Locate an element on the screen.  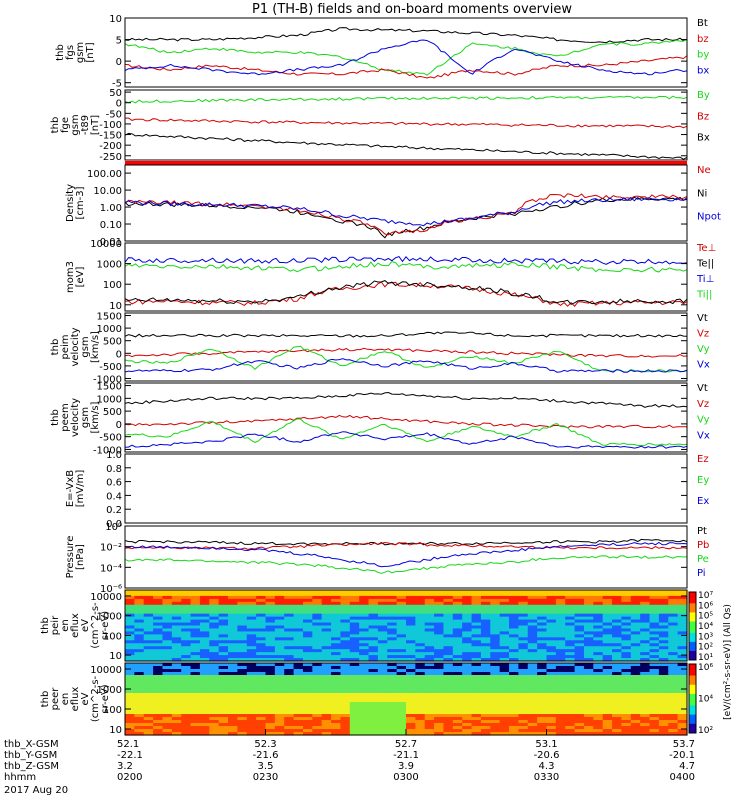
legend-entry: bx is located at coordinates (703, 70).